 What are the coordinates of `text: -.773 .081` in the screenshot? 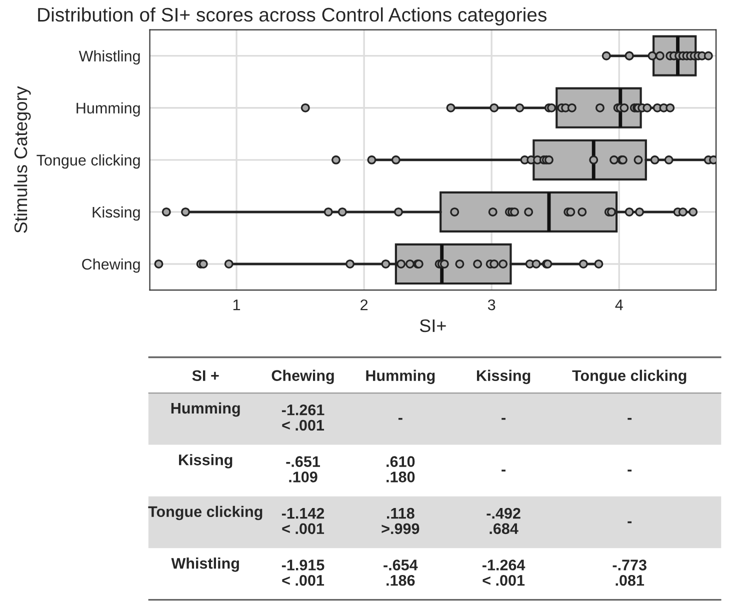 It's located at (629, 573).